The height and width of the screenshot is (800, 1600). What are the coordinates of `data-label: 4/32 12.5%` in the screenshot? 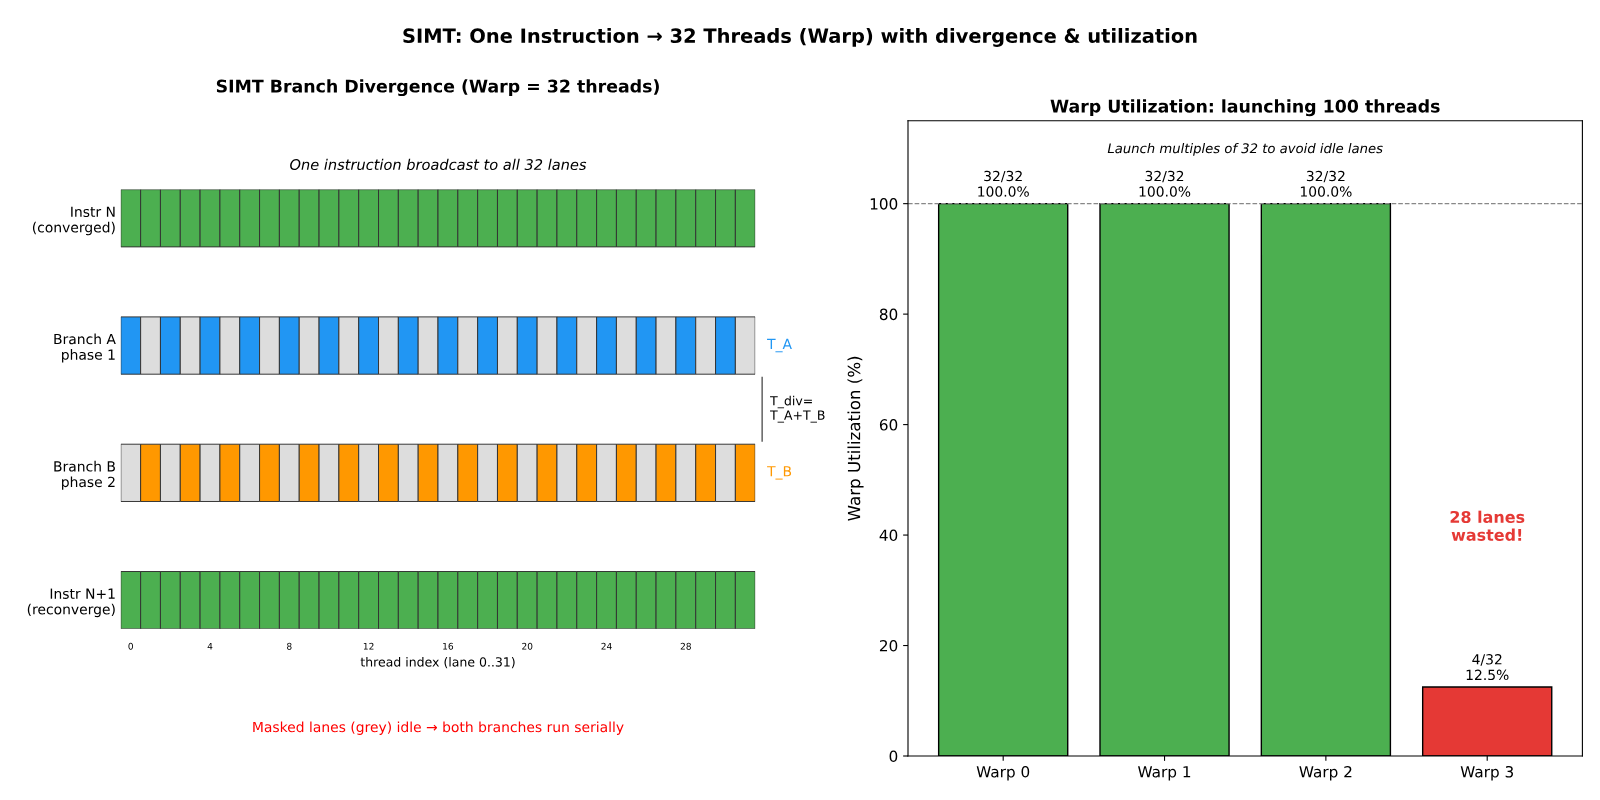 It's located at (1487, 667).